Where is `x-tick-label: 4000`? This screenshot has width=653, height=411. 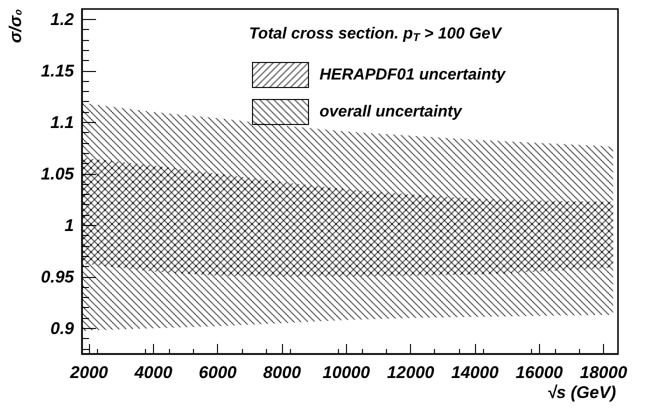
x-tick-label: 4000 is located at coordinates (153, 372).